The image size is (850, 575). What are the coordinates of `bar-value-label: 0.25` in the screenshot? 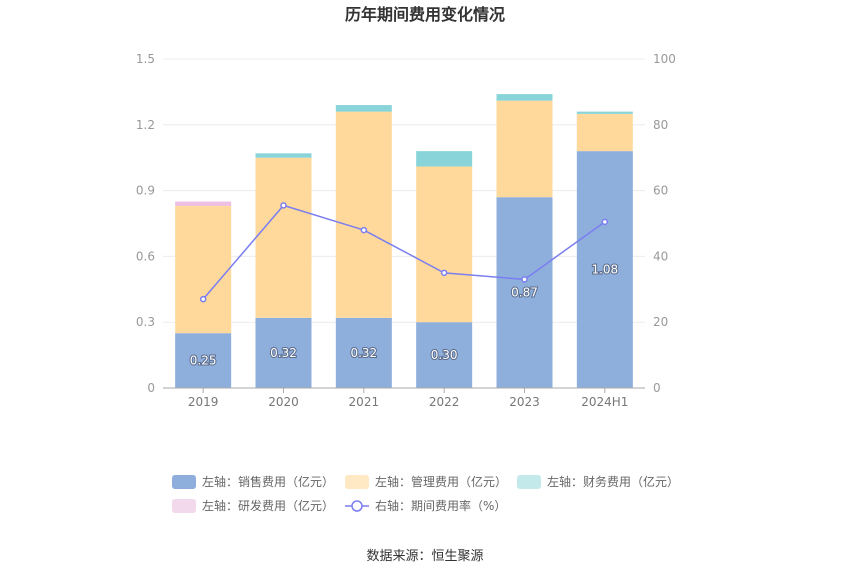 It's located at (203, 361).